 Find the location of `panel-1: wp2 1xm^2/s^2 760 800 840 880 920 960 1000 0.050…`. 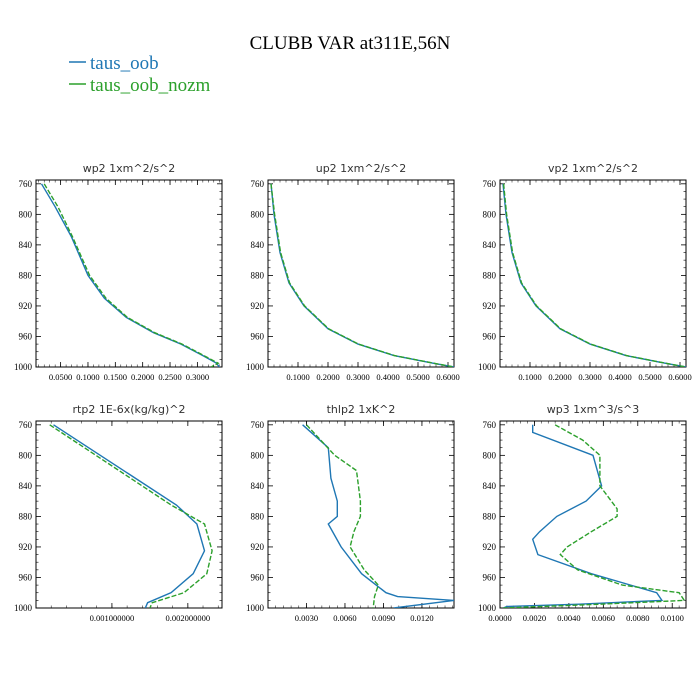

panel-1: wp2 1xm^2/s^2 760 800 840 880 920 960 1000 0.050… is located at coordinates (118, 272).